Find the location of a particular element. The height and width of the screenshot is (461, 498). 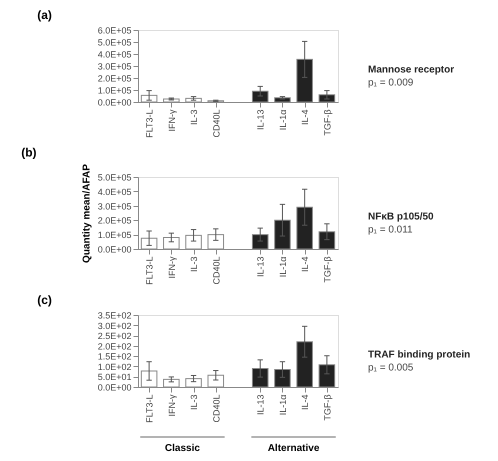

text: p₁ = 0.011 is located at coordinates (391, 230).